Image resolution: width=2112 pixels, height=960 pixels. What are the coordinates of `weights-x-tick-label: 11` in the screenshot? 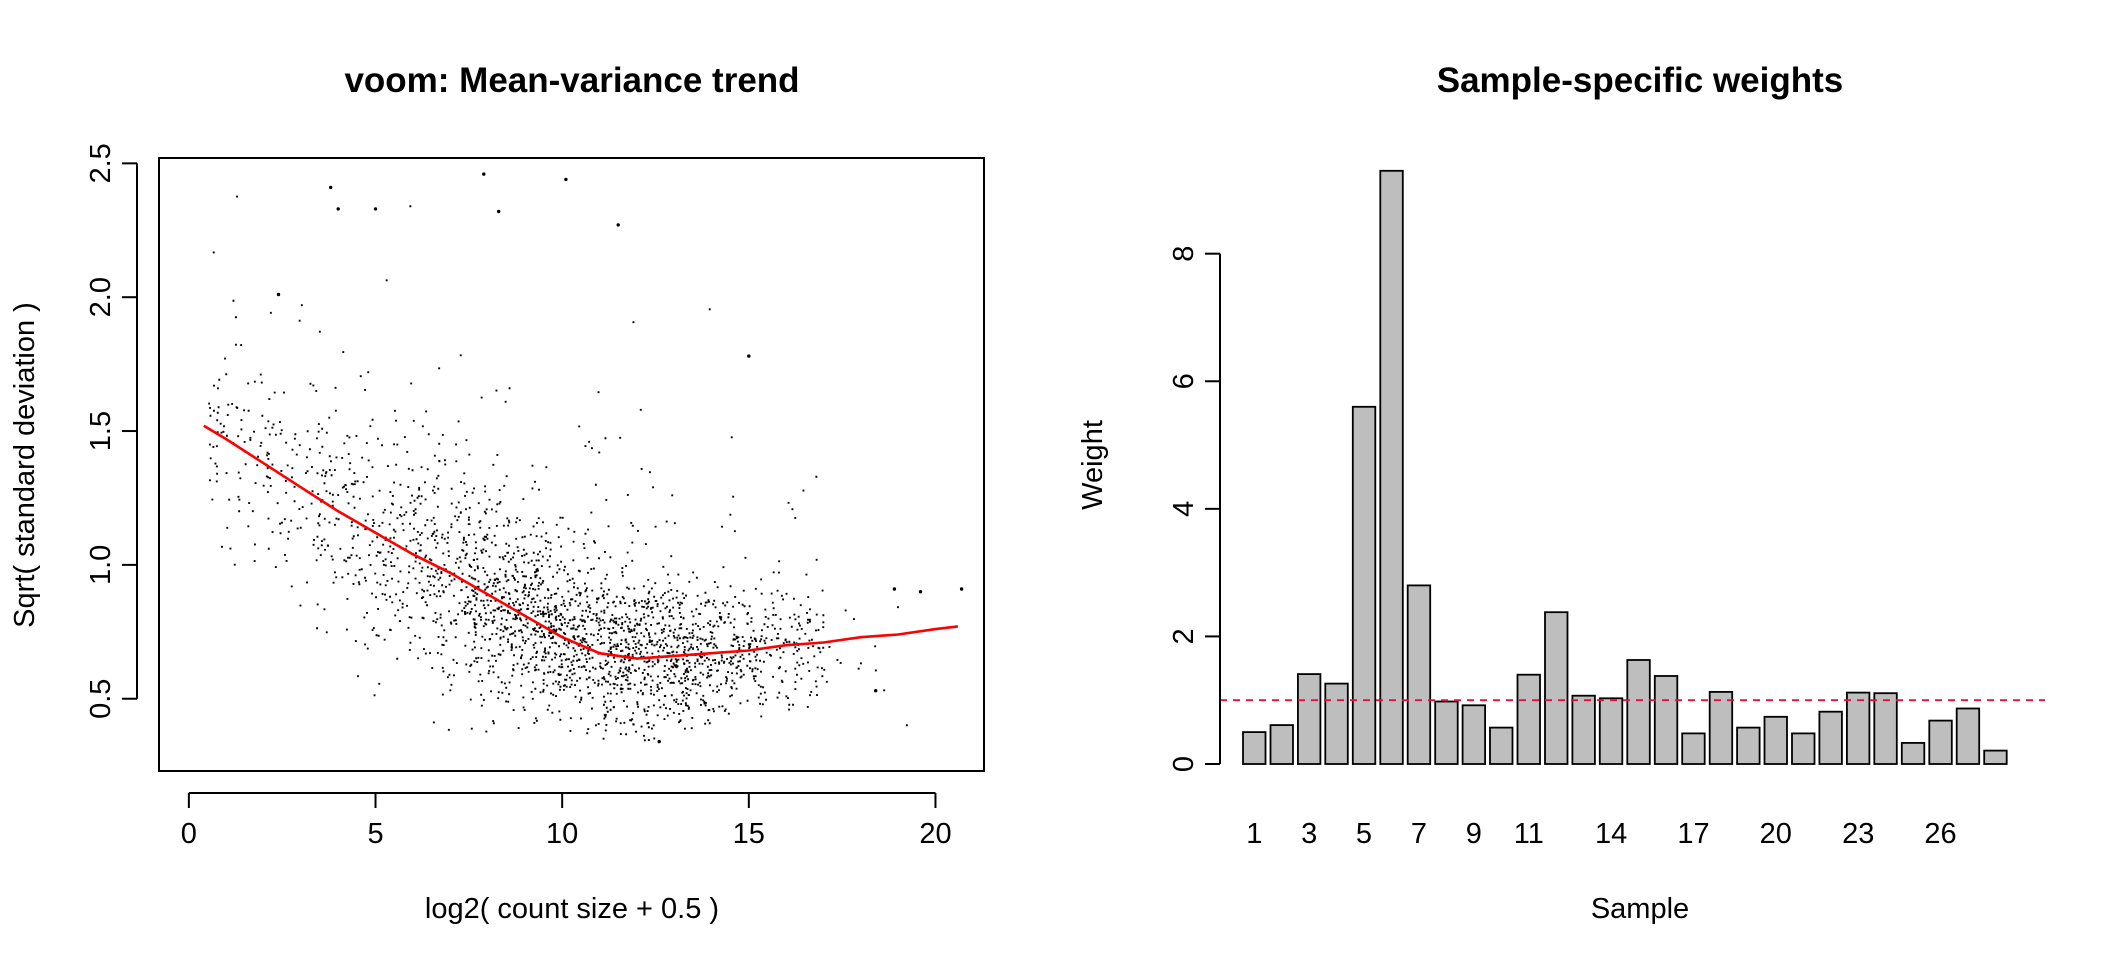 It's located at (1529, 834).